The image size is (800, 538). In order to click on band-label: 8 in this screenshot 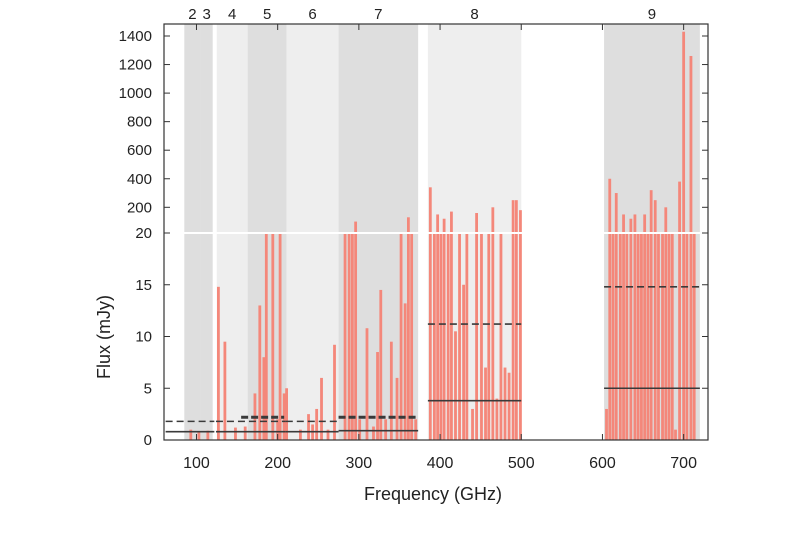, I will do `click(474, 14)`.